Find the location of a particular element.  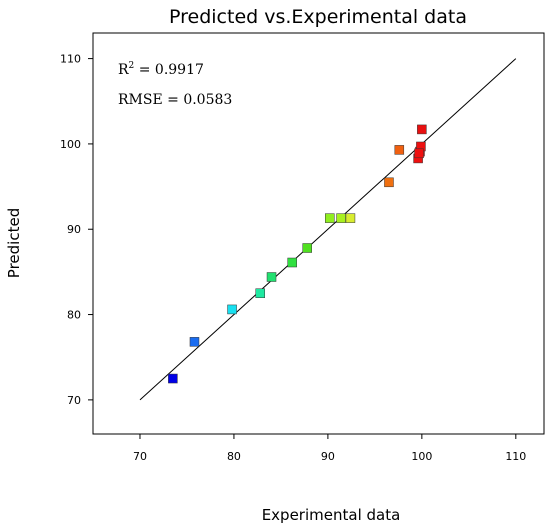

x-axis-title: Experimental data is located at coordinates (331, 515).